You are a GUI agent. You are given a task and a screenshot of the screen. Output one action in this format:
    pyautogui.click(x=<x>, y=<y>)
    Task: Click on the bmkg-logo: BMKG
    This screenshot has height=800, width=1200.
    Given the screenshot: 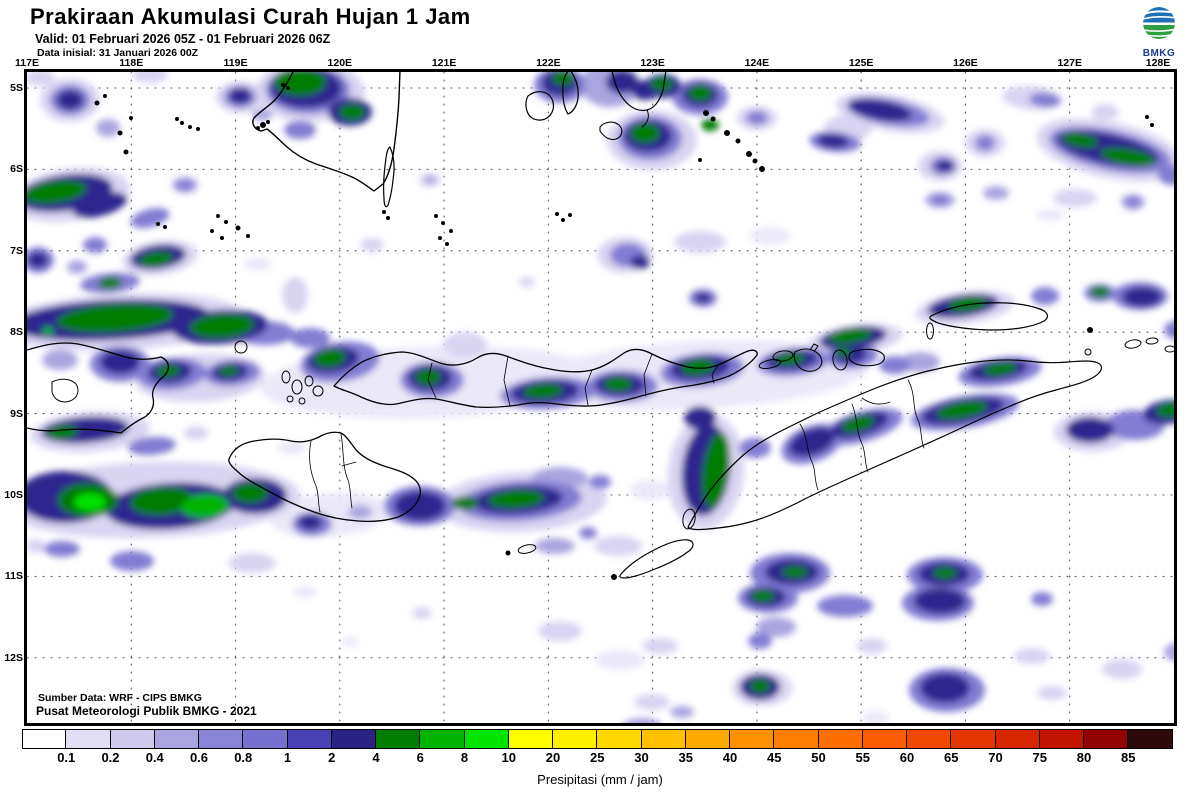 What is the action you would take?
    pyautogui.click(x=1159, y=30)
    